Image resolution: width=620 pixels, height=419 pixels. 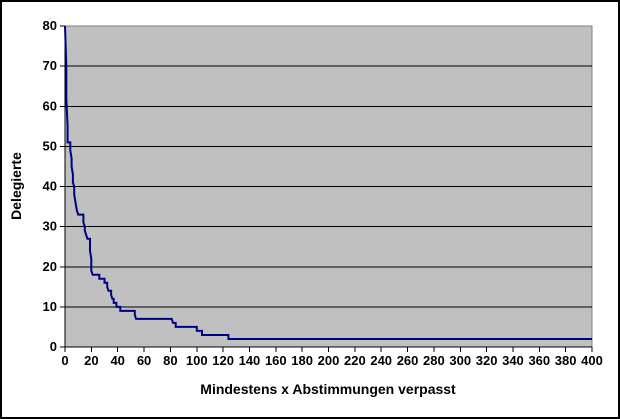 What do you see at coordinates (566, 360) in the screenshot?
I see `x-tick-label-380: 380` at bounding box center [566, 360].